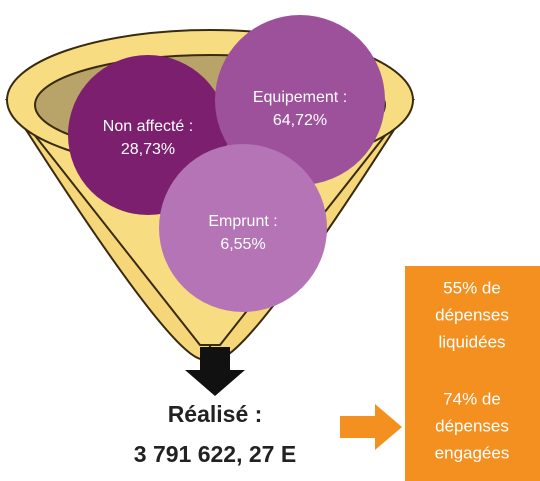  What do you see at coordinates (215, 371) in the screenshot?
I see `down-arrow` at bounding box center [215, 371].